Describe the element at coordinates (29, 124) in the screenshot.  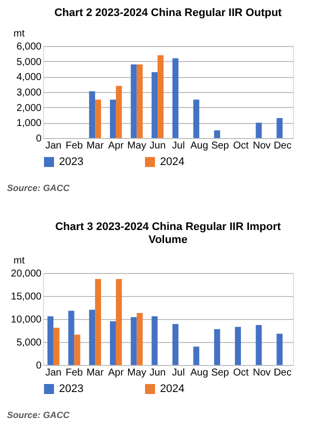
I see `y-tick-label: 1,000` at that location.